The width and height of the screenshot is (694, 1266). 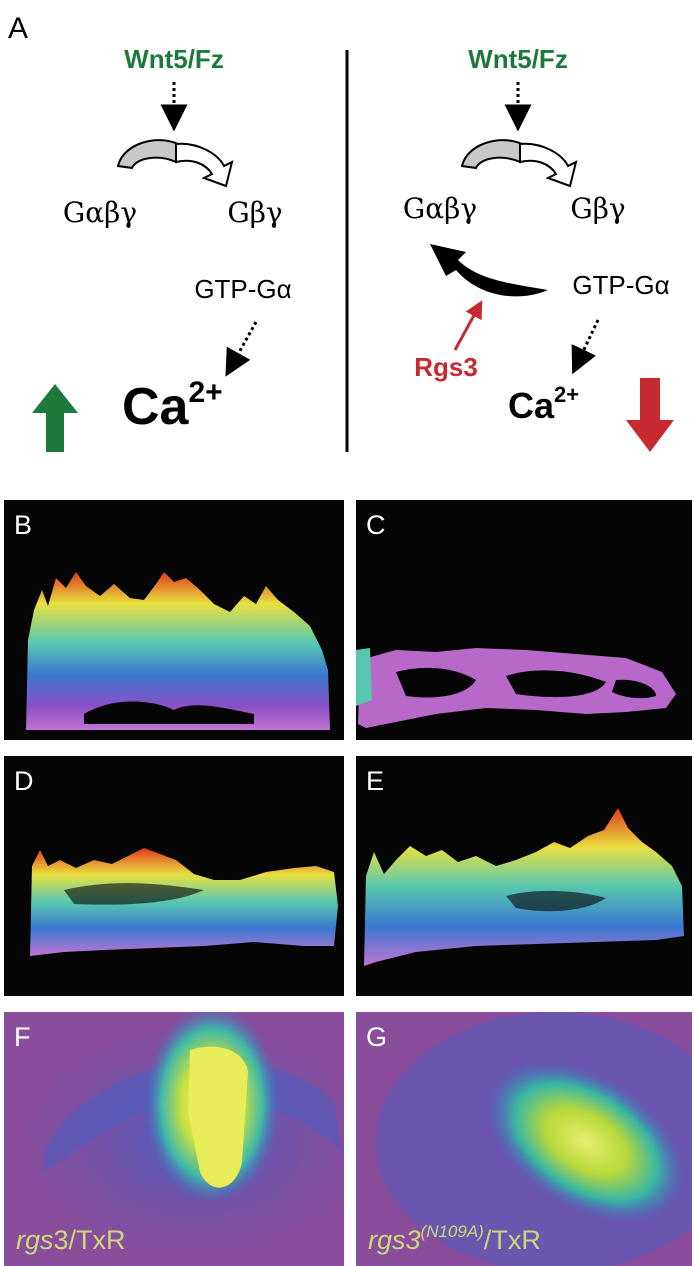 What do you see at coordinates (534, 1139) in the screenshot?
I see `panel-g-embryo-image` at bounding box center [534, 1139].